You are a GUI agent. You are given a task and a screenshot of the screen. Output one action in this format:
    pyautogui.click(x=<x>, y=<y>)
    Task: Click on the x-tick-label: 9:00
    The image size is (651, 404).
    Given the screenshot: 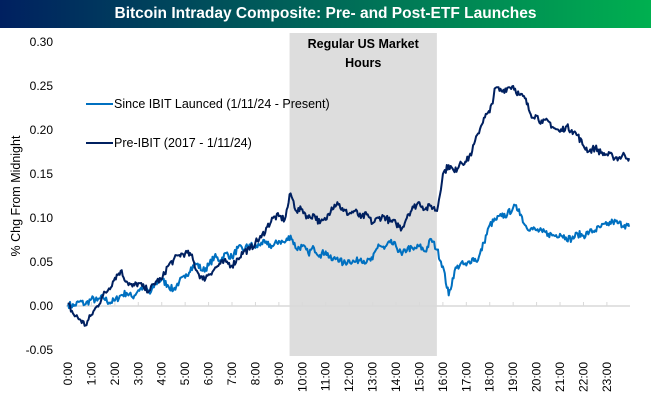 What is the action you would take?
    pyautogui.click(x=279, y=374)
    